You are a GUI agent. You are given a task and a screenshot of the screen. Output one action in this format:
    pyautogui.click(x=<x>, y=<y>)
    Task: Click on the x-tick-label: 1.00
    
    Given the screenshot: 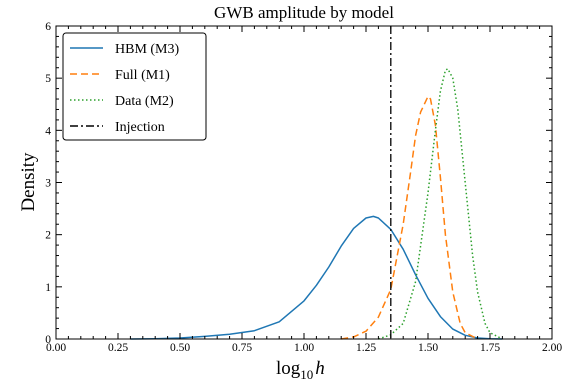 What is the action you would take?
    pyautogui.click(x=304, y=348)
    